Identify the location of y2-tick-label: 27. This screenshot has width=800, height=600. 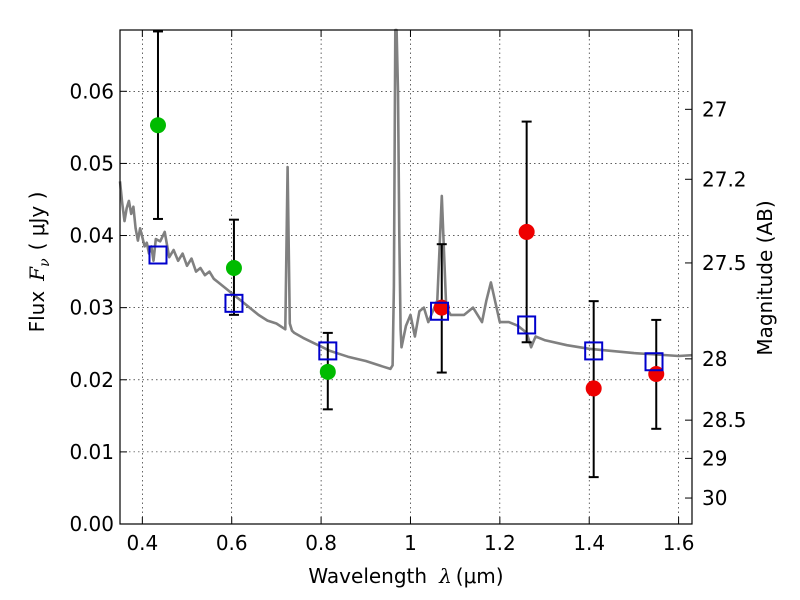
(714, 109).